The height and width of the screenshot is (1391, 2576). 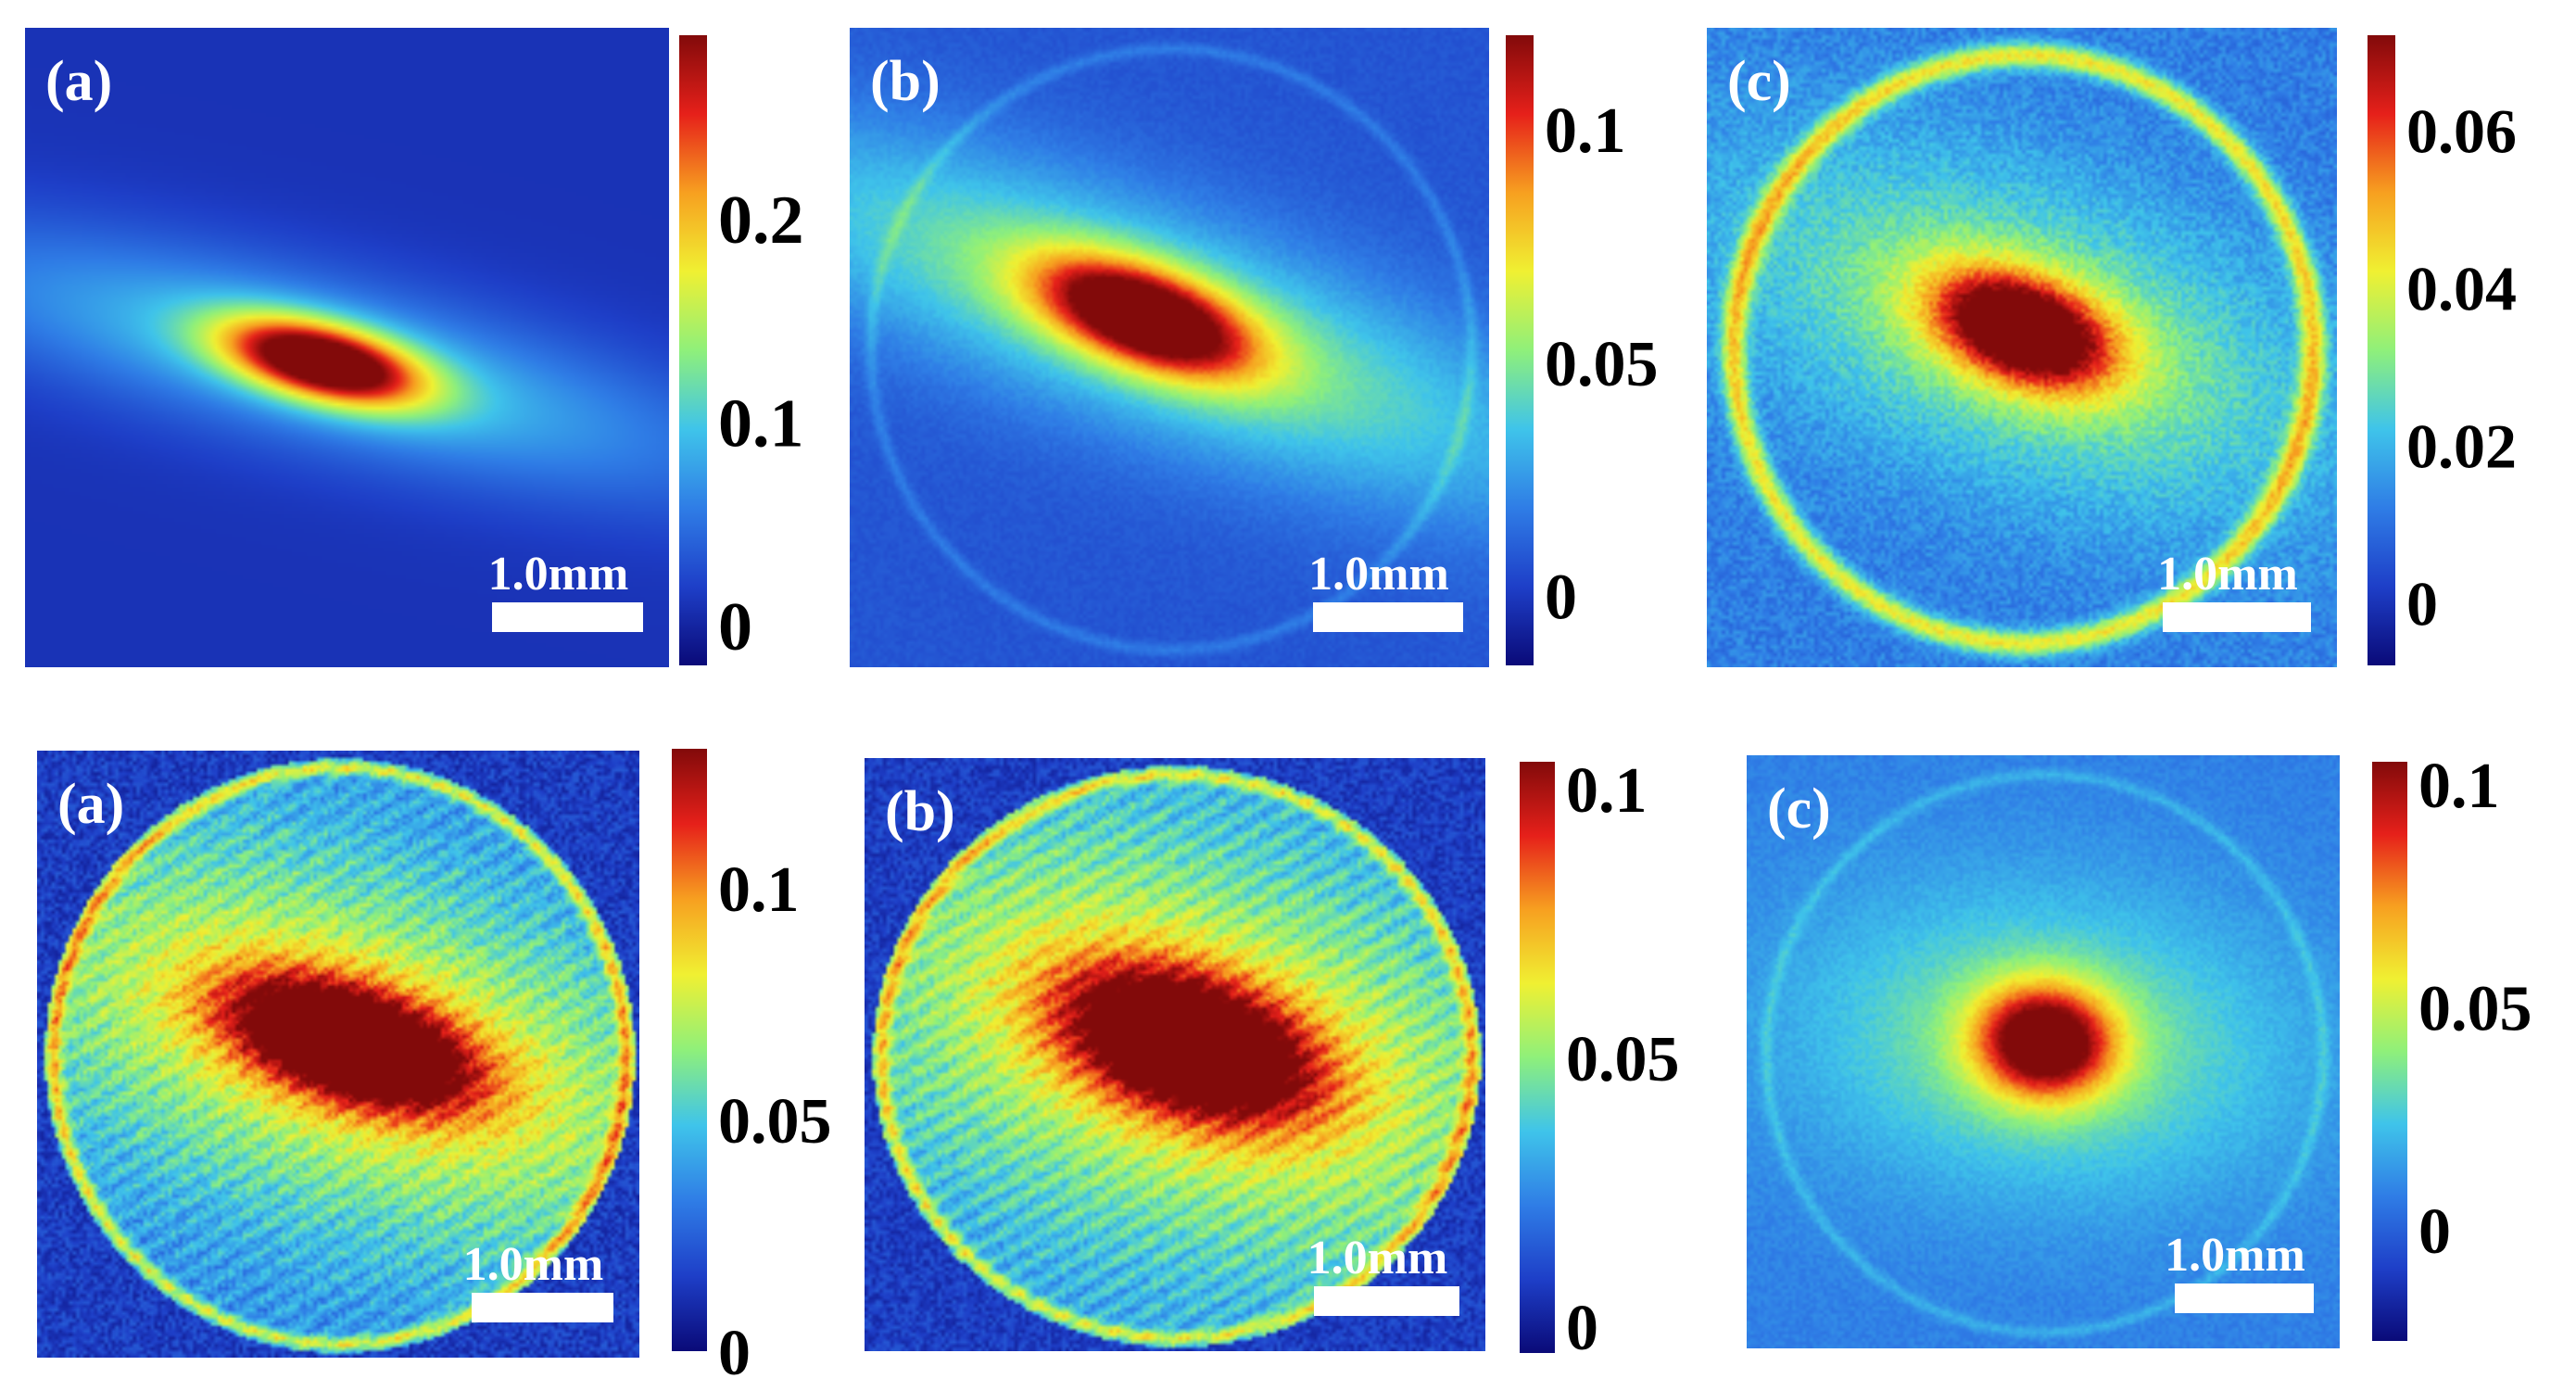 What do you see at coordinates (2461, 446) in the screenshot?
I see `colorbar-tick-label: 0.02` at bounding box center [2461, 446].